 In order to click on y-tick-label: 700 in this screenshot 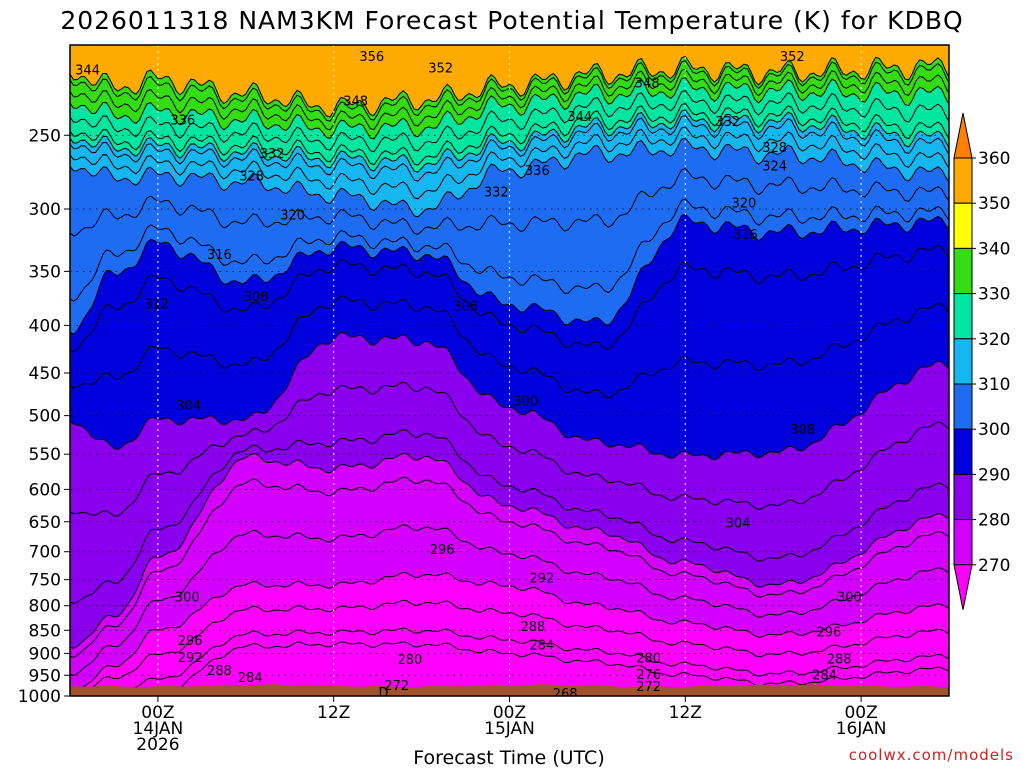, I will do `click(45, 553)`.